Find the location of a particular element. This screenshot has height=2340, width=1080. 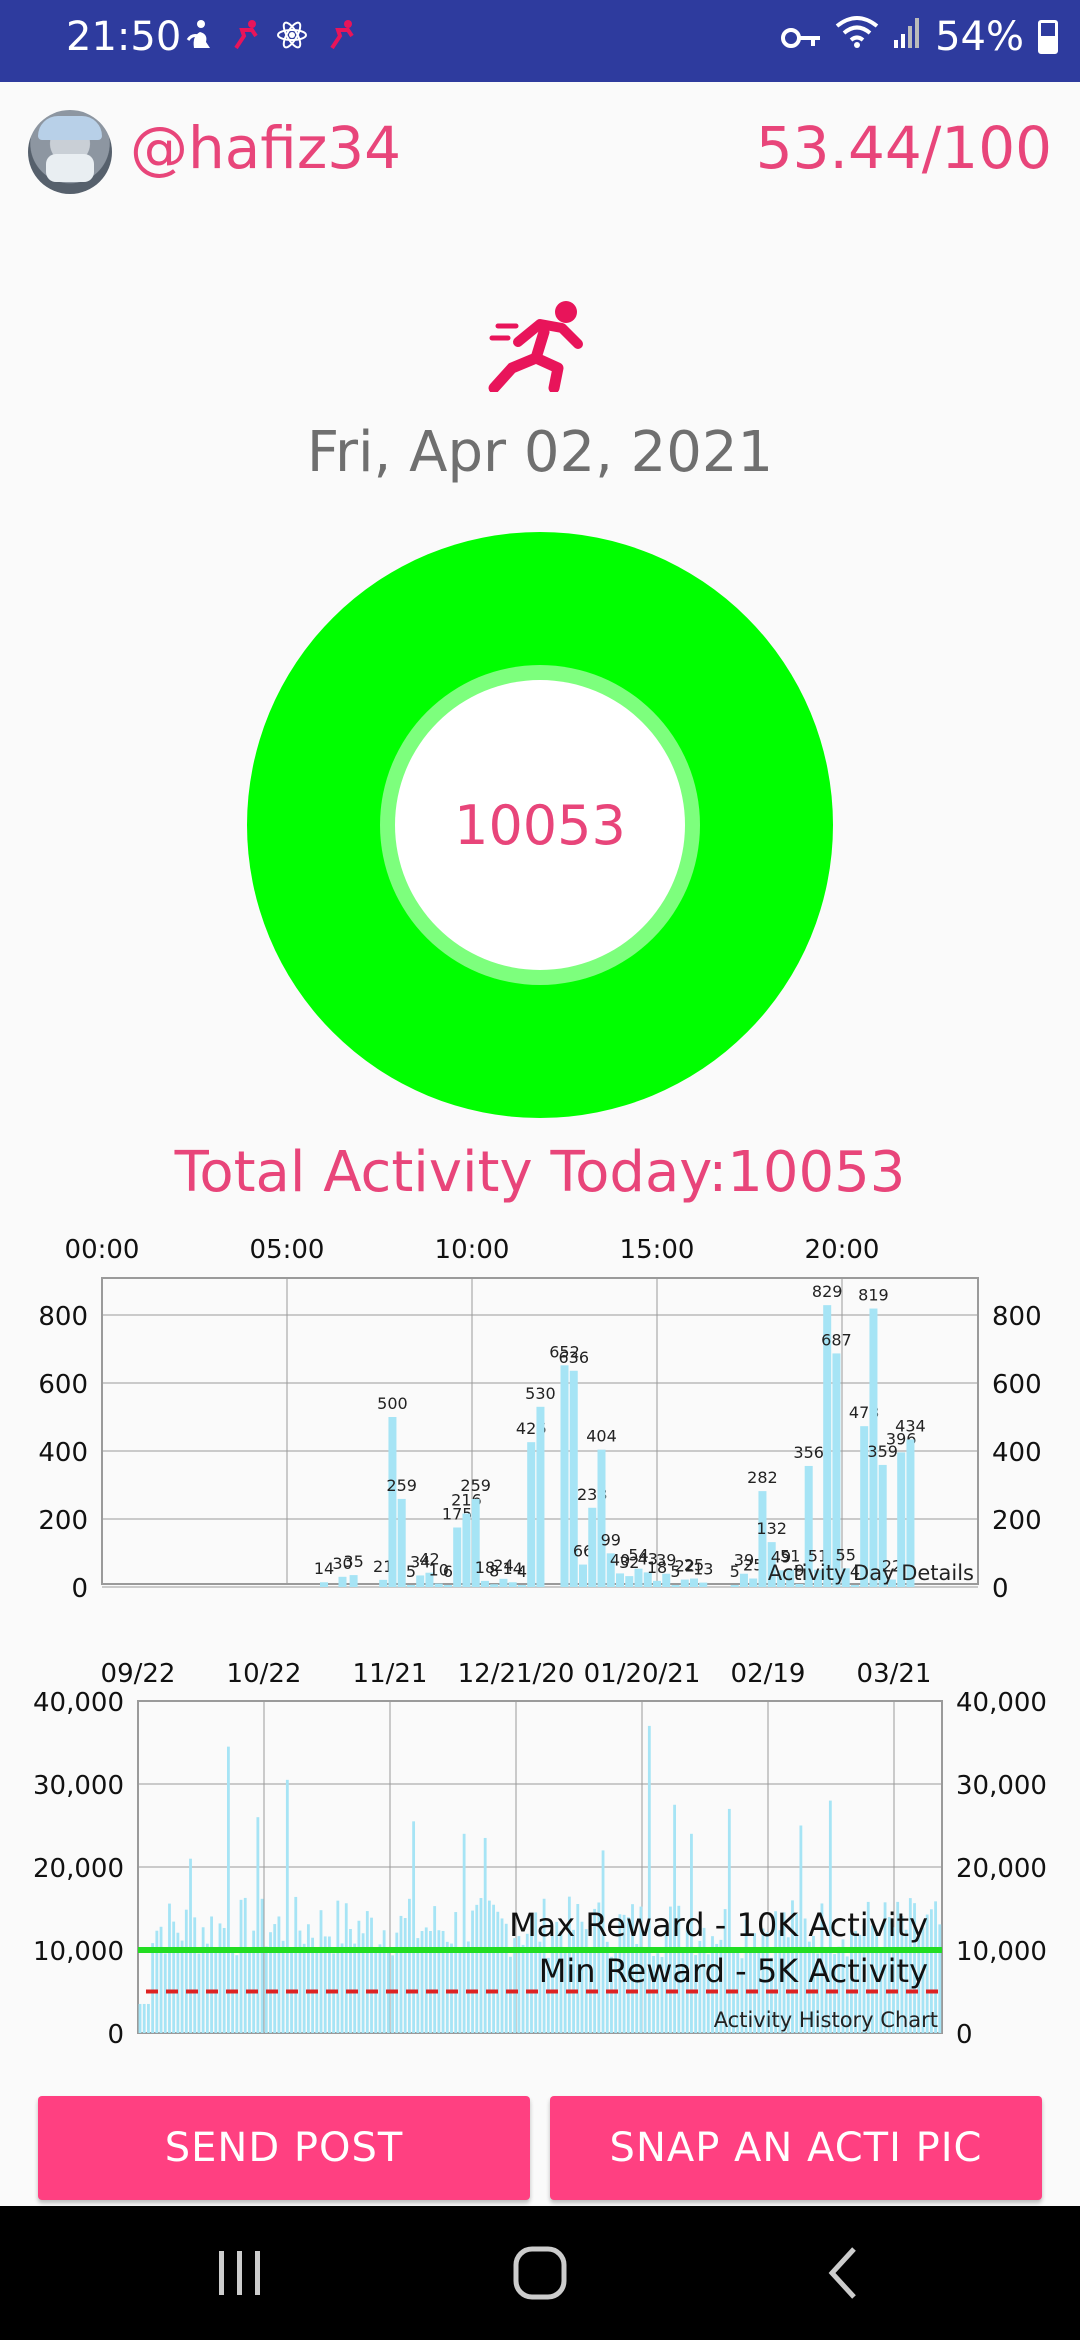

day-chart-bar-label: 530 is located at coordinates (540, 1393).